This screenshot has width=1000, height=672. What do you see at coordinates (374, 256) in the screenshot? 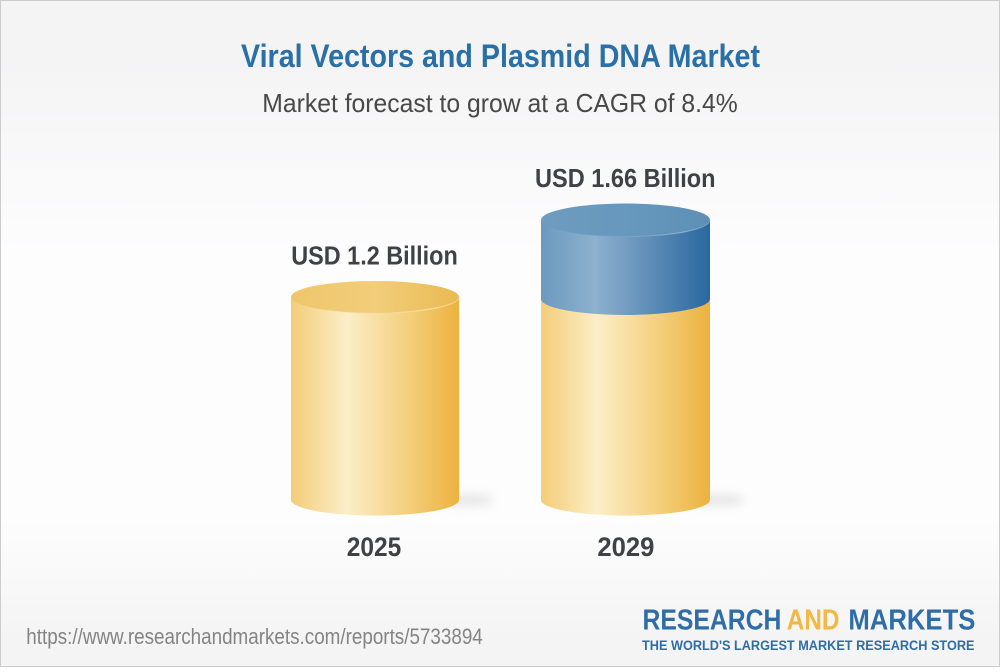
I see `svg-text: USD 1.2 Billion` at bounding box center [374, 256].